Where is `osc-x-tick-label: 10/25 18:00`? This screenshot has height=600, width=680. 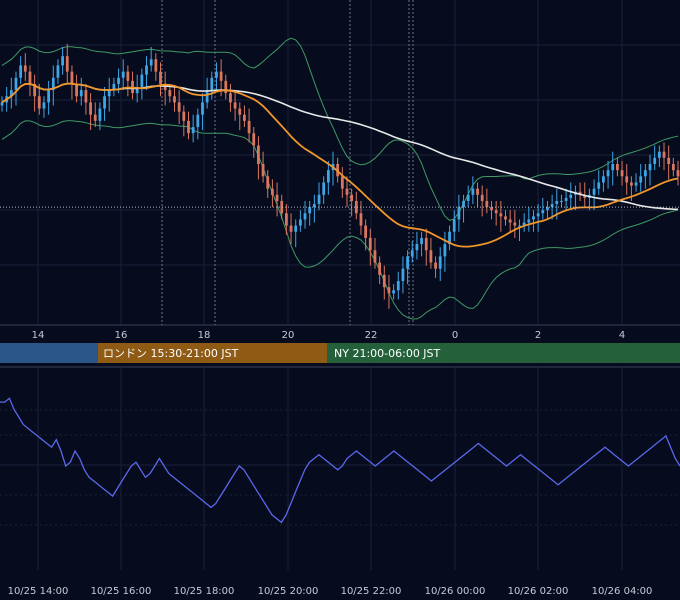
osc-x-tick-label: 10/25 18:00 is located at coordinates (204, 591).